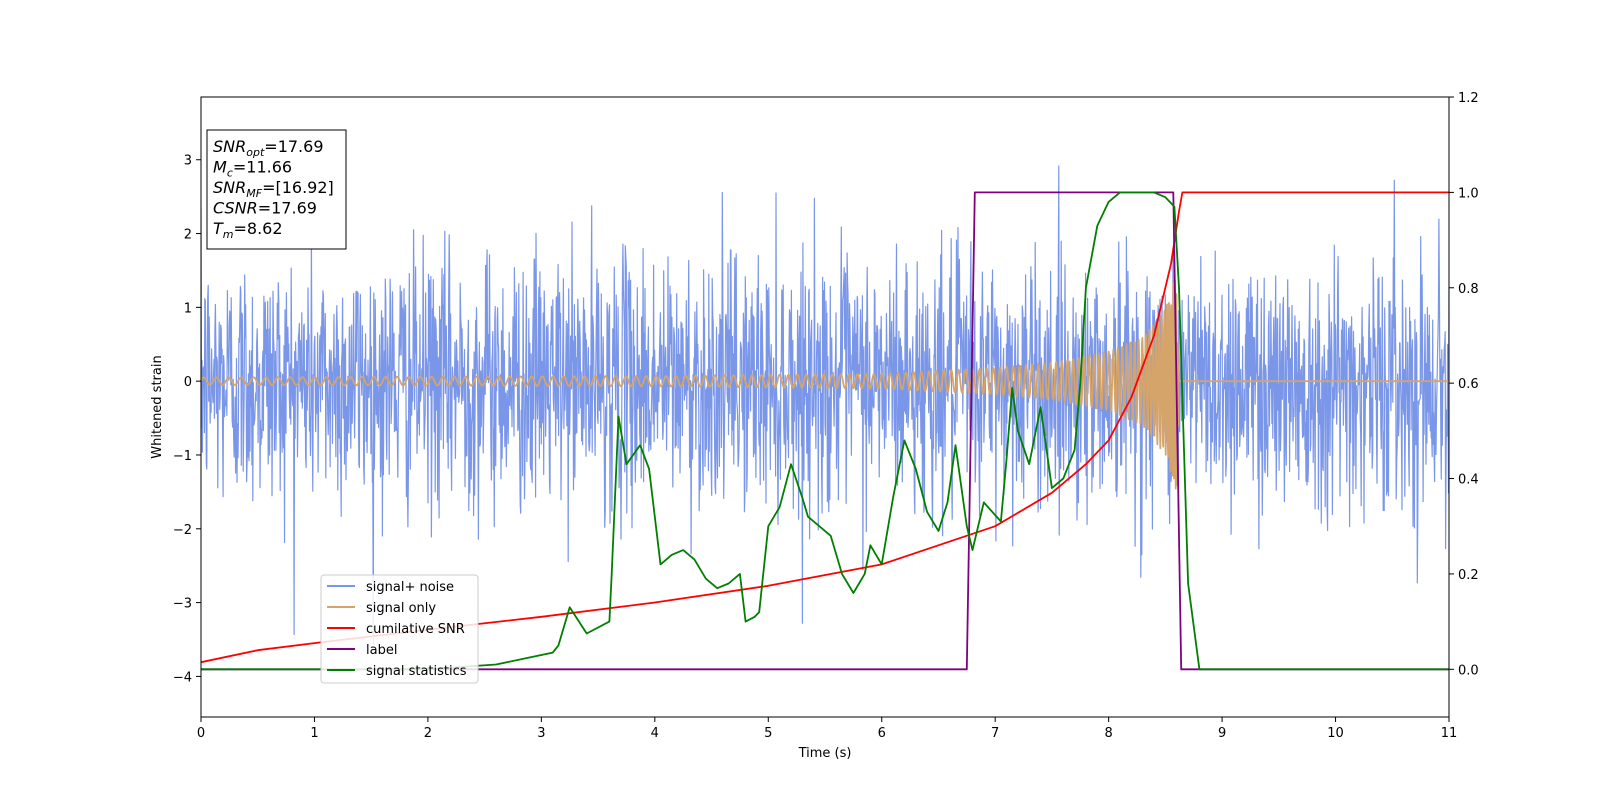  I want to click on annotation-symbol: CSNR, so click(235, 208).